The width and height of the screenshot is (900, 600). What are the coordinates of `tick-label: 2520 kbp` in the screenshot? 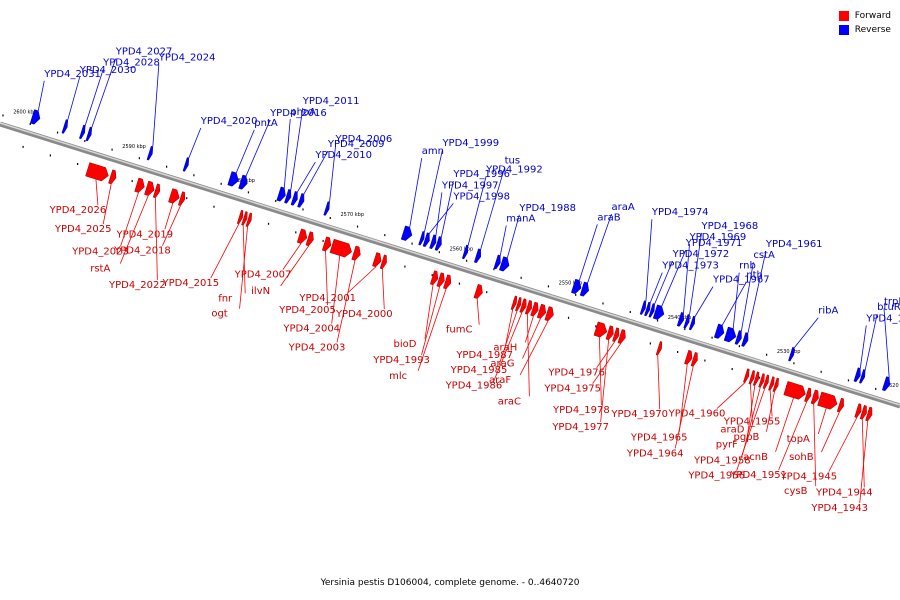 It's located at (893, 386).